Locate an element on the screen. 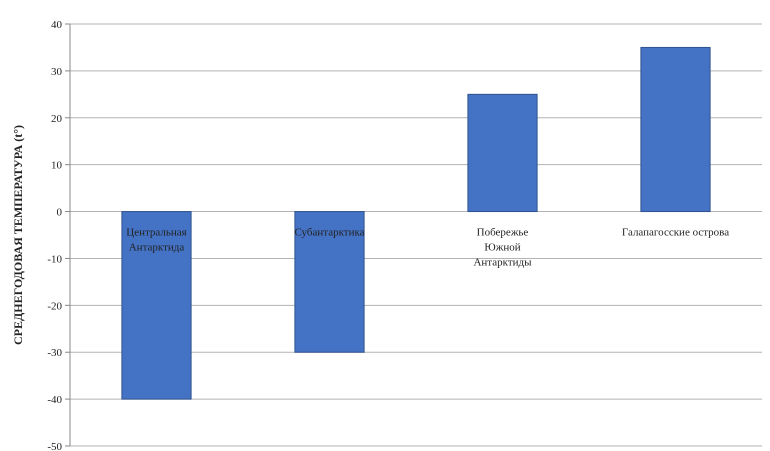 The image size is (770, 451). y-tick-label: -20 is located at coordinates (54, 306).